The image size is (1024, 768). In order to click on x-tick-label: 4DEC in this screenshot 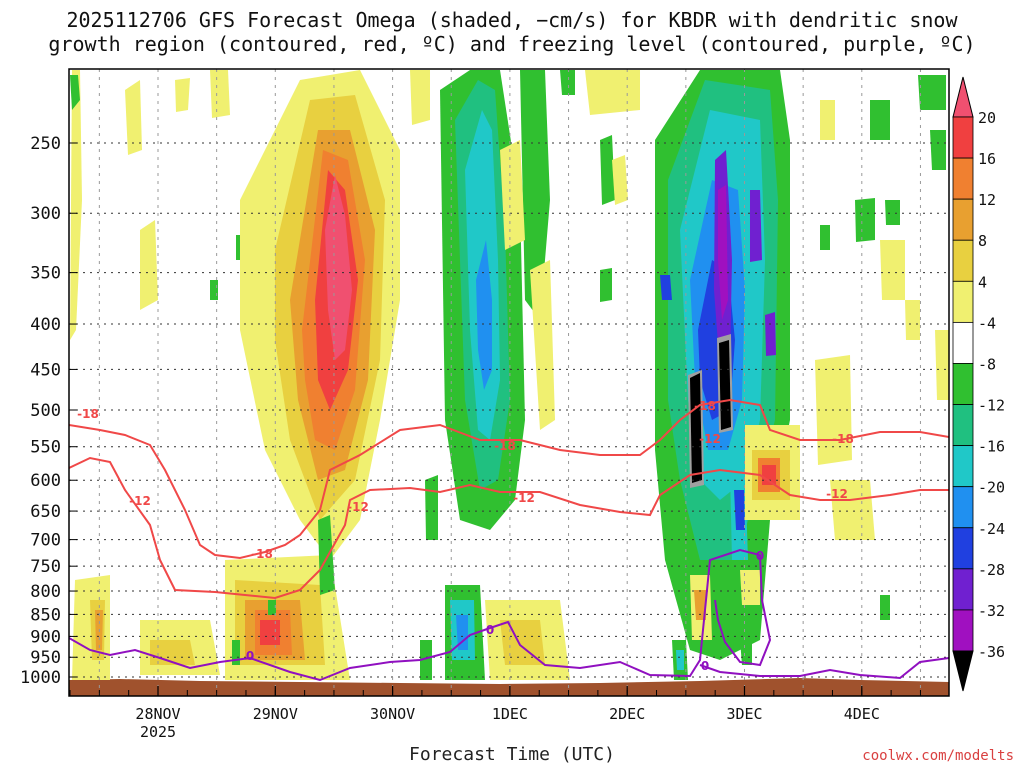, I will do `click(862, 714)`.